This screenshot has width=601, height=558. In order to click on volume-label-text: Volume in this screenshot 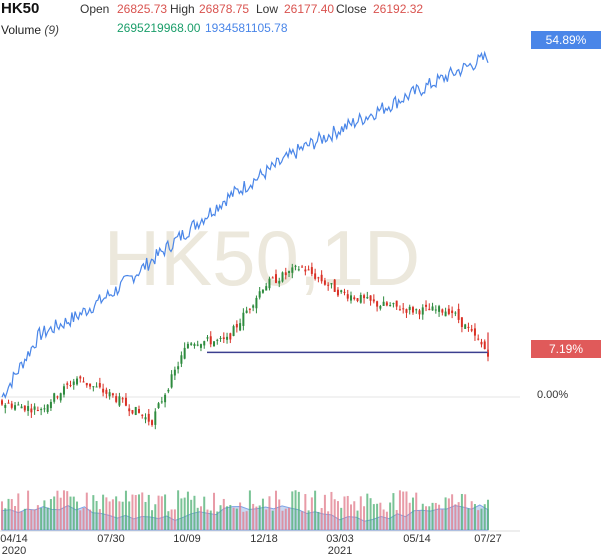, I will do `click(21, 30)`.